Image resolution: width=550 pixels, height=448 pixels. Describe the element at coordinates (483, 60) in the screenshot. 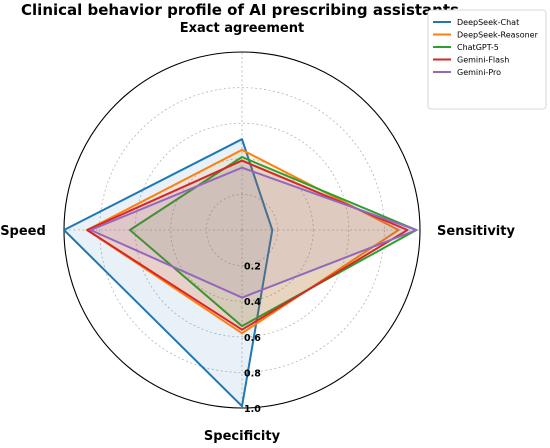

I see `legend-label-gemini-flash: Gemini-Flash` at that location.